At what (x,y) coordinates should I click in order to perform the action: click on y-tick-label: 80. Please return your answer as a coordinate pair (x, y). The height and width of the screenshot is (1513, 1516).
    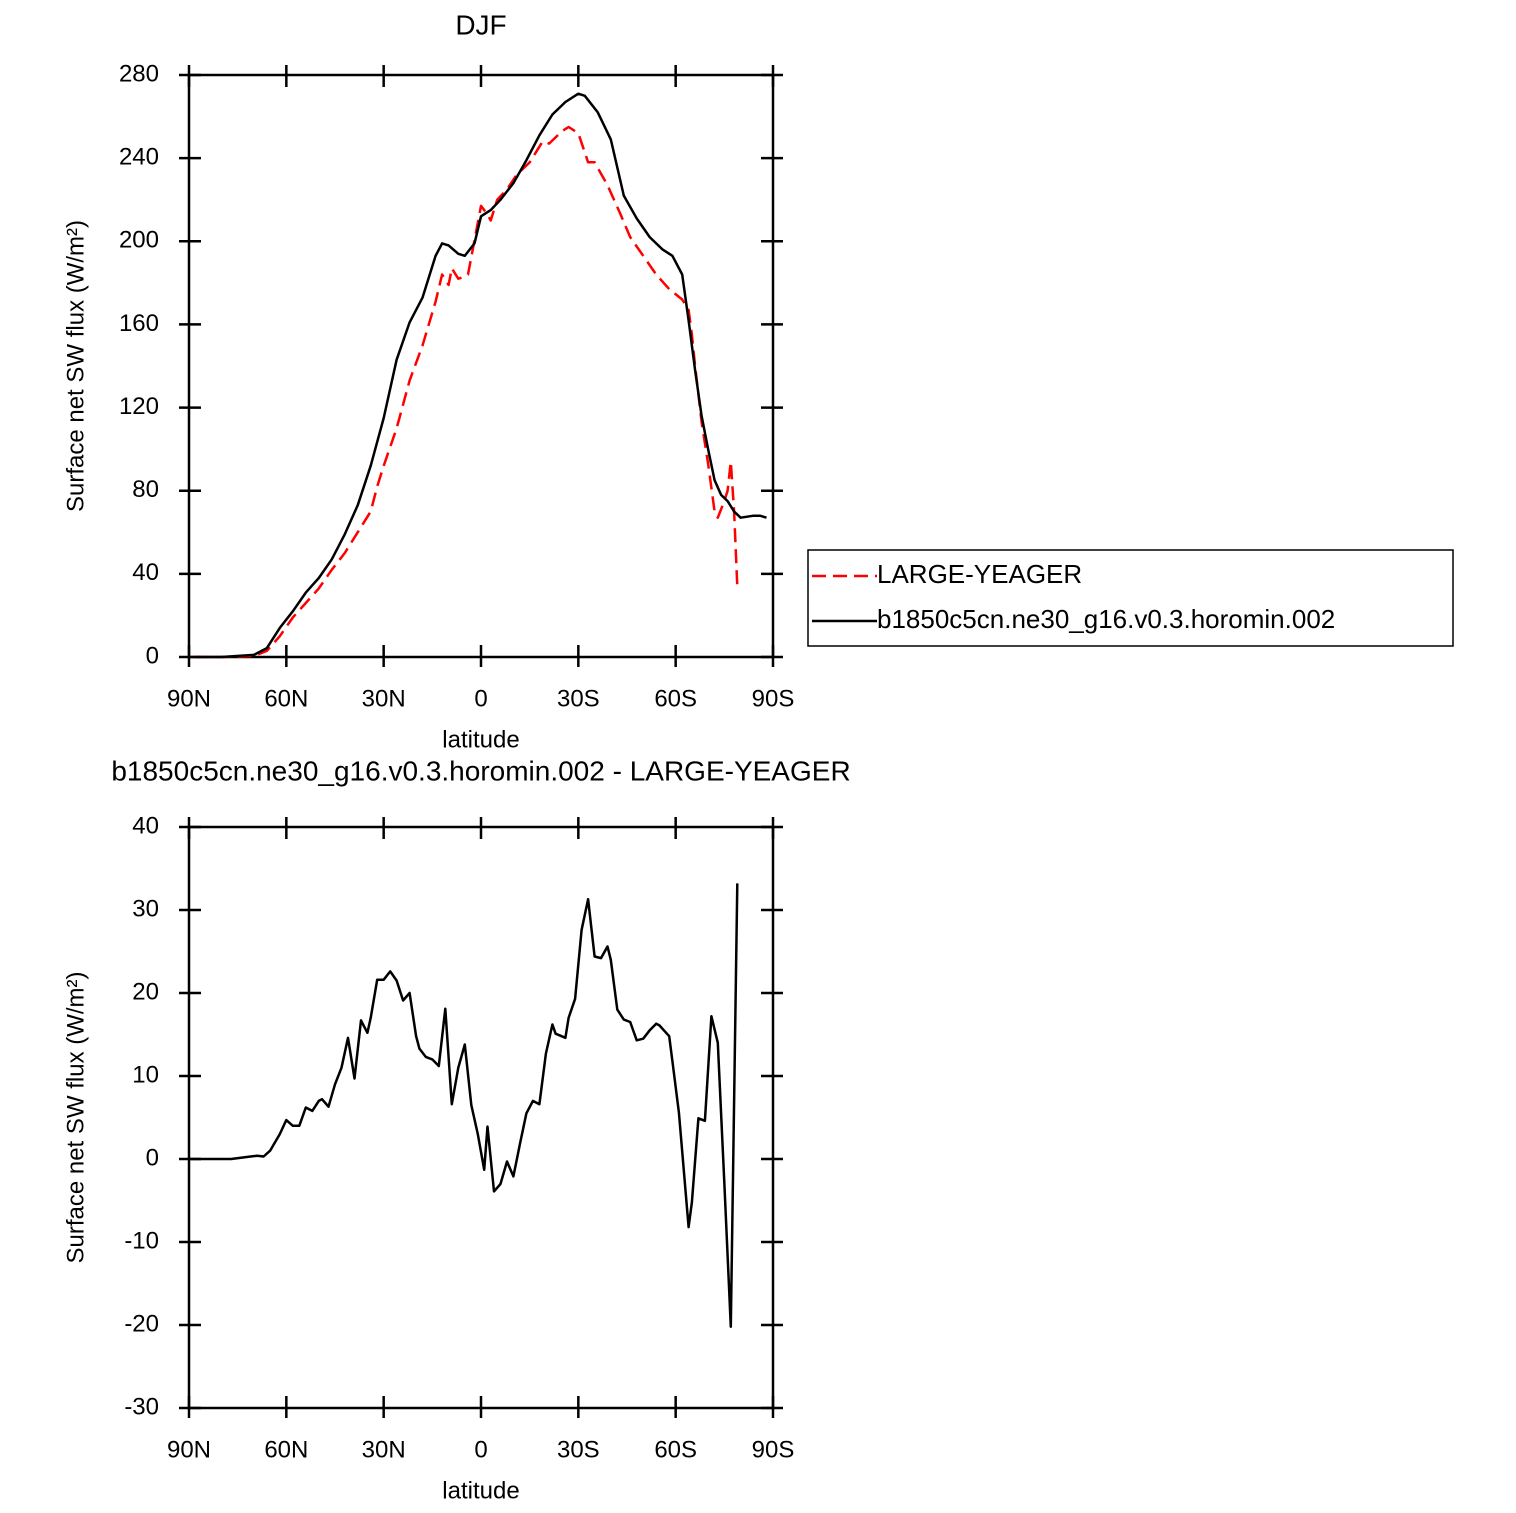
    Looking at the image, I should click on (145, 489).